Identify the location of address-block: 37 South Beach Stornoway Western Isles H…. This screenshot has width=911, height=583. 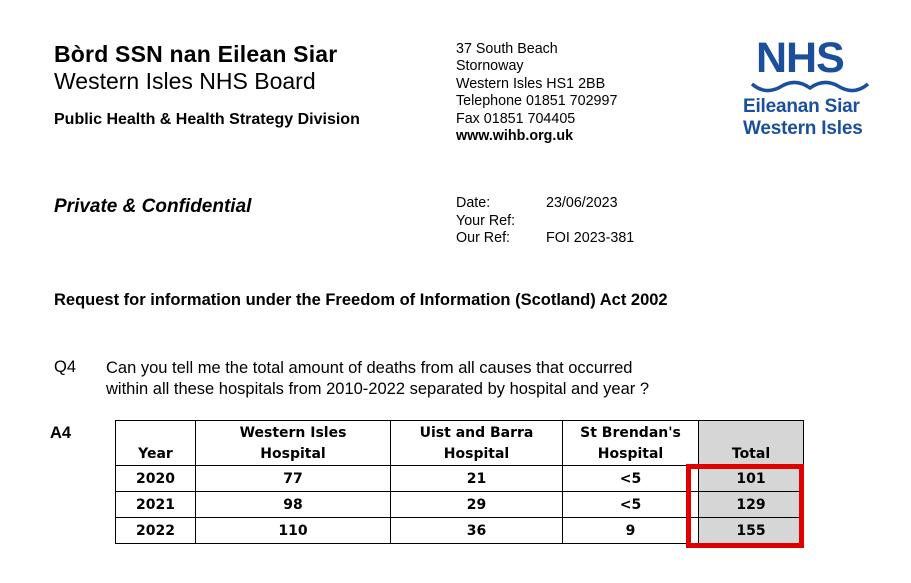
(536, 93).